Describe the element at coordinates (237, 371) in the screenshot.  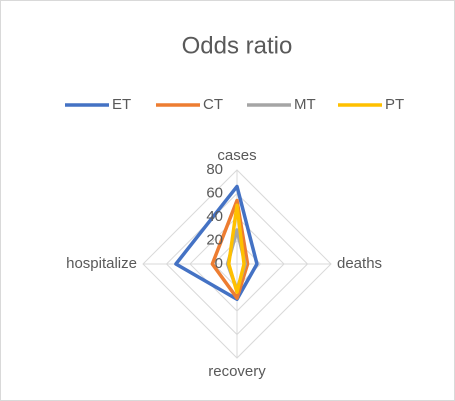
I see `category-label: recovery` at that location.